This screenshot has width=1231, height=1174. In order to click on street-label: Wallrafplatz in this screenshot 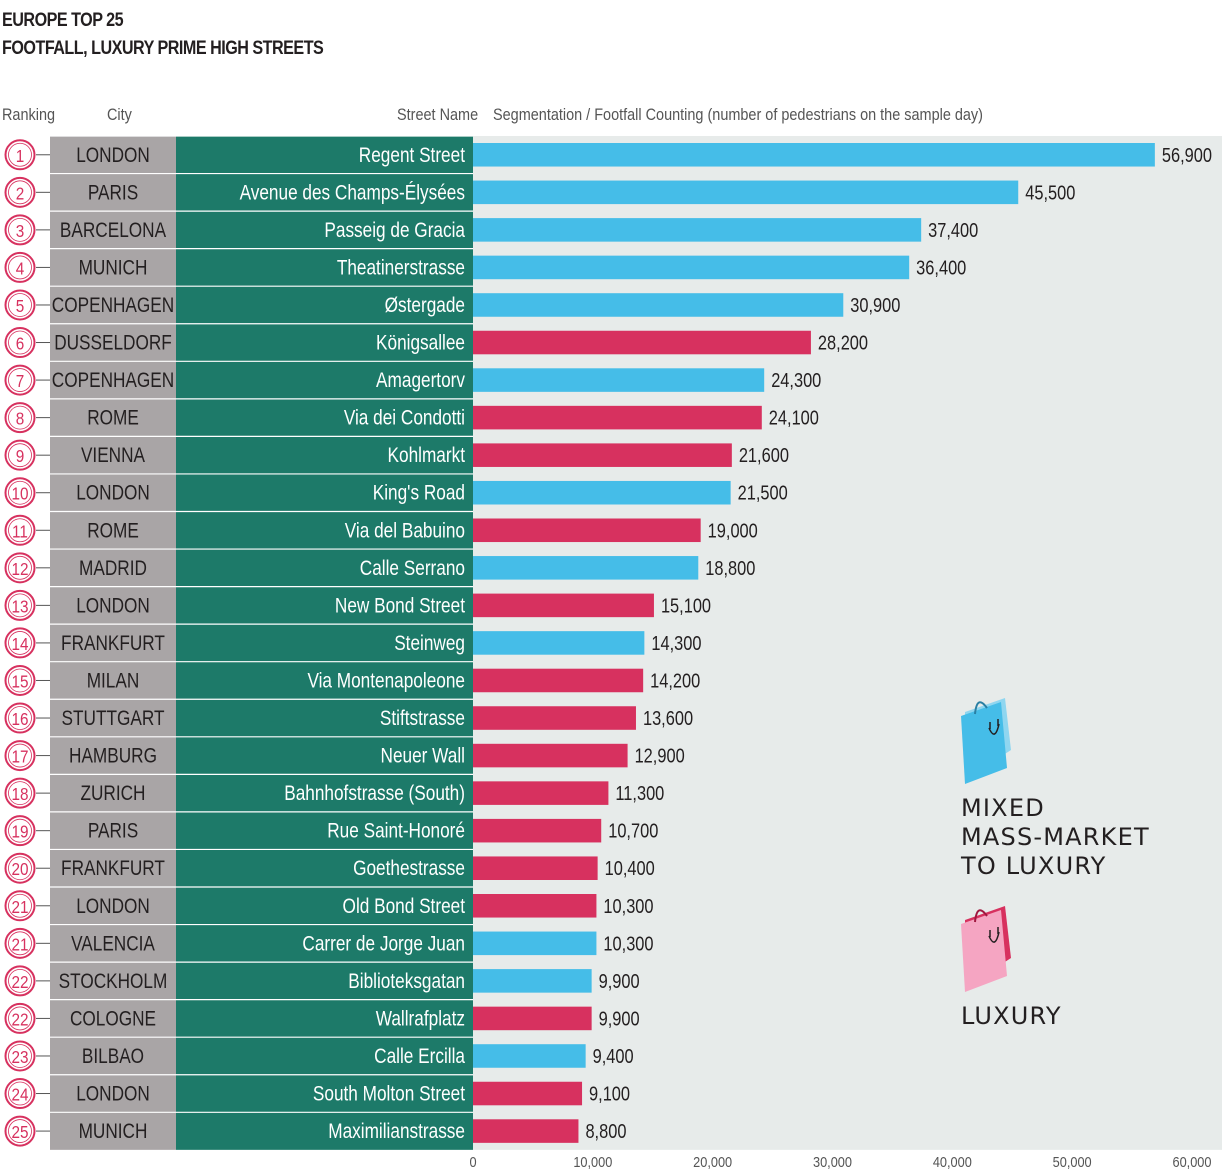, I will do `click(420, 1019)`.